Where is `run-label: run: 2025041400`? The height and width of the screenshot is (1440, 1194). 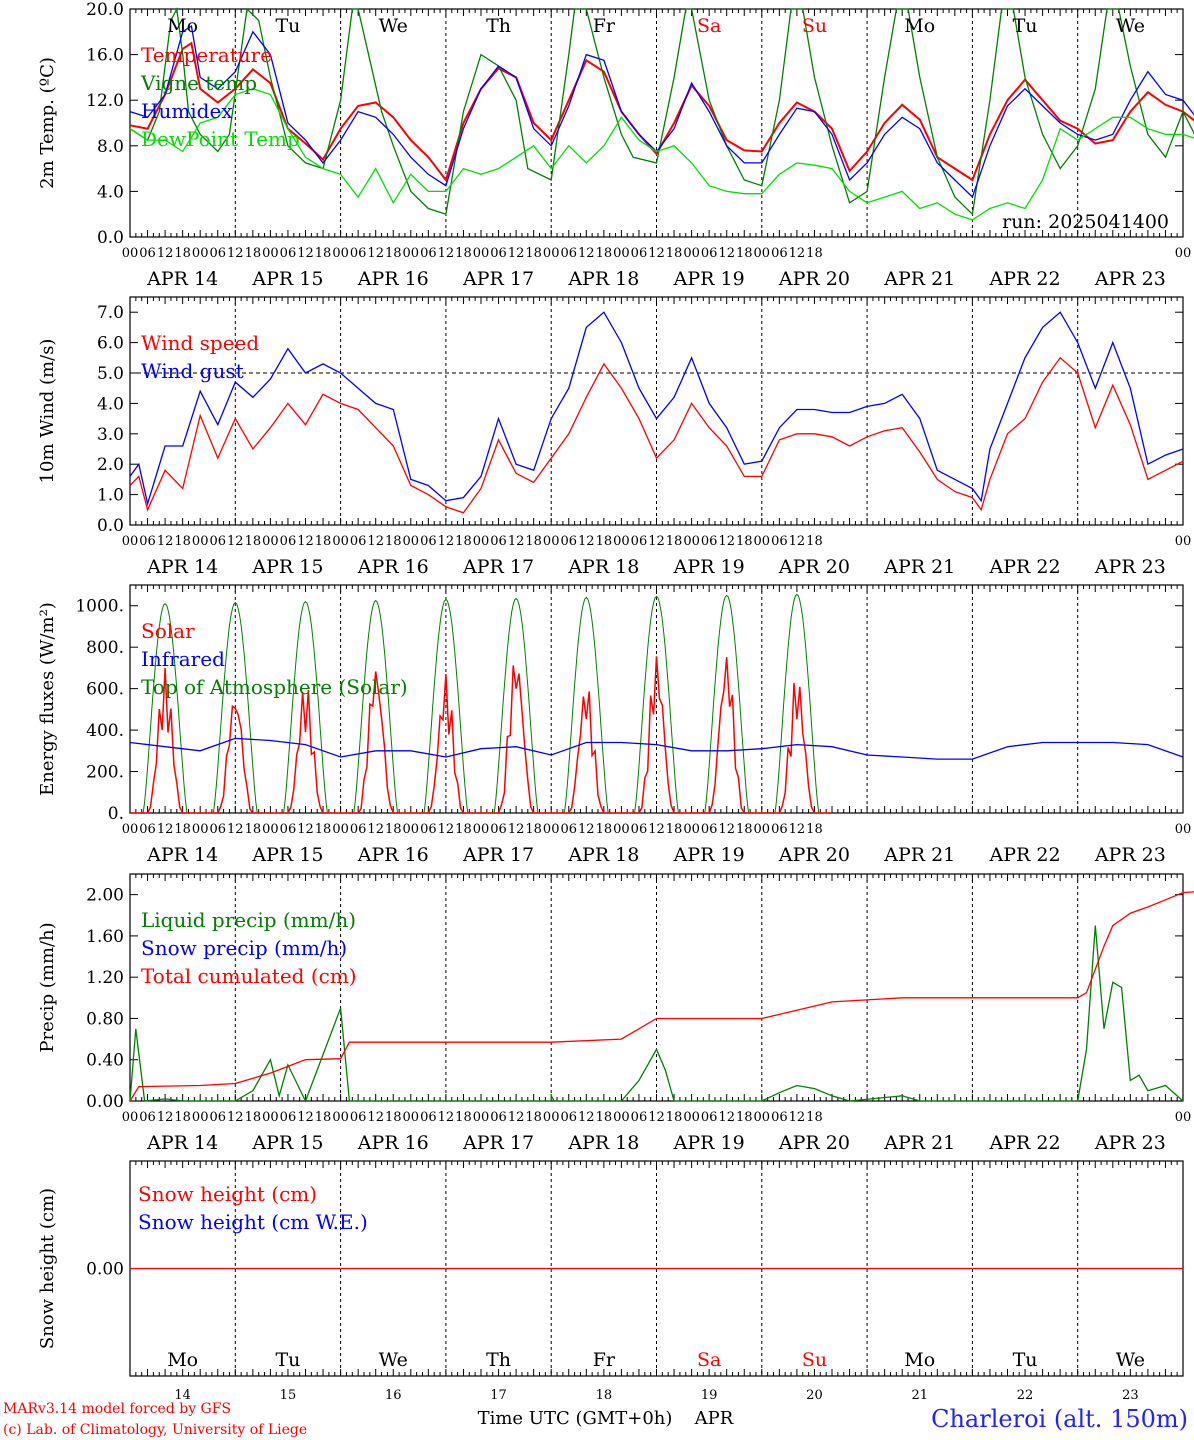
run-label: run: 2025041400 is located at coordinates (1085, 222).